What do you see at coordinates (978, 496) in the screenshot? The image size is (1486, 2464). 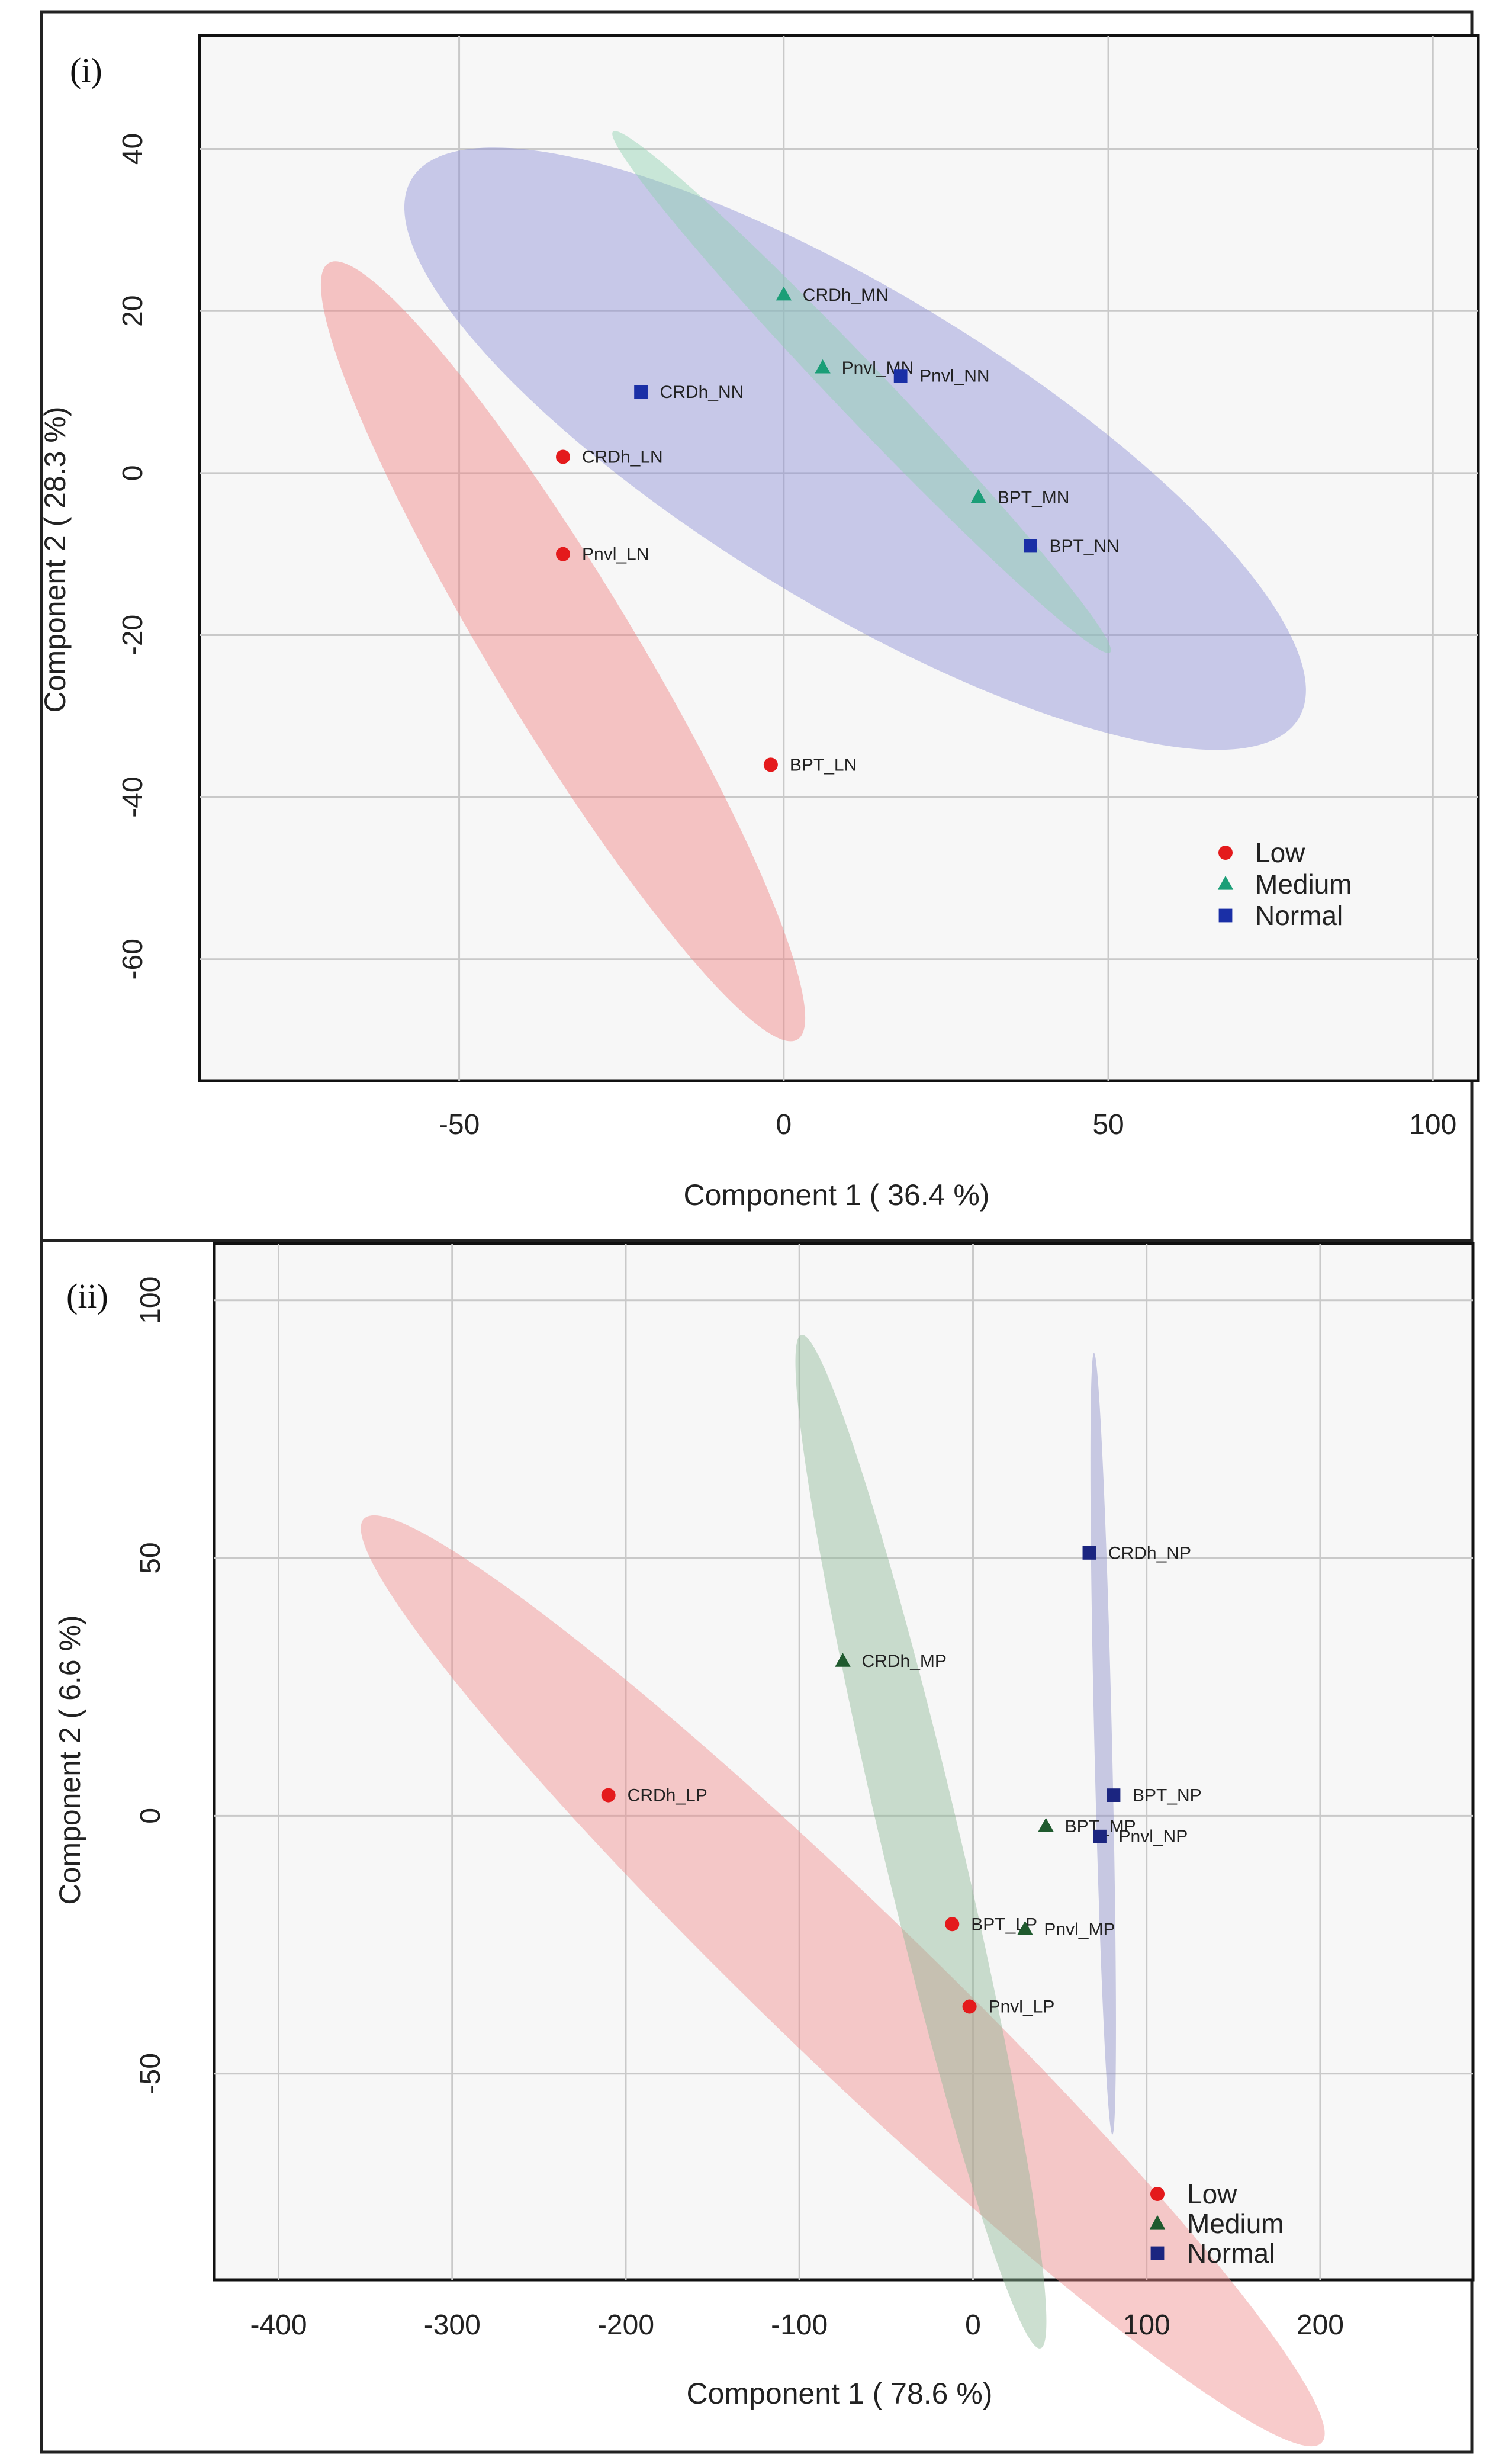 I see `point-bpt-mn` at bounding box center [978, 496].